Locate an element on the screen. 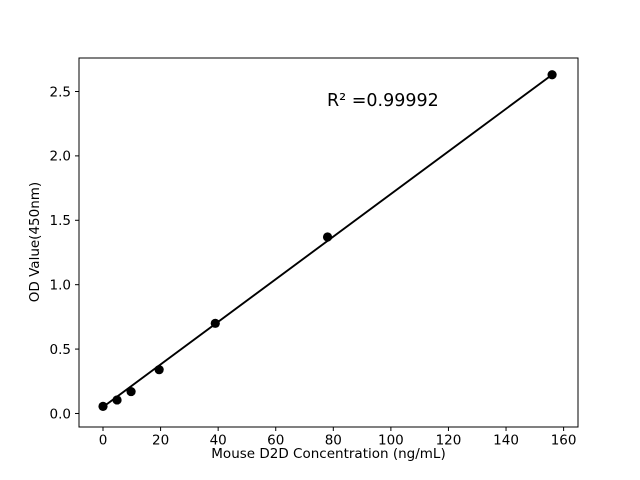  x-tick-label: 120 is located at coordinates (449, 441).